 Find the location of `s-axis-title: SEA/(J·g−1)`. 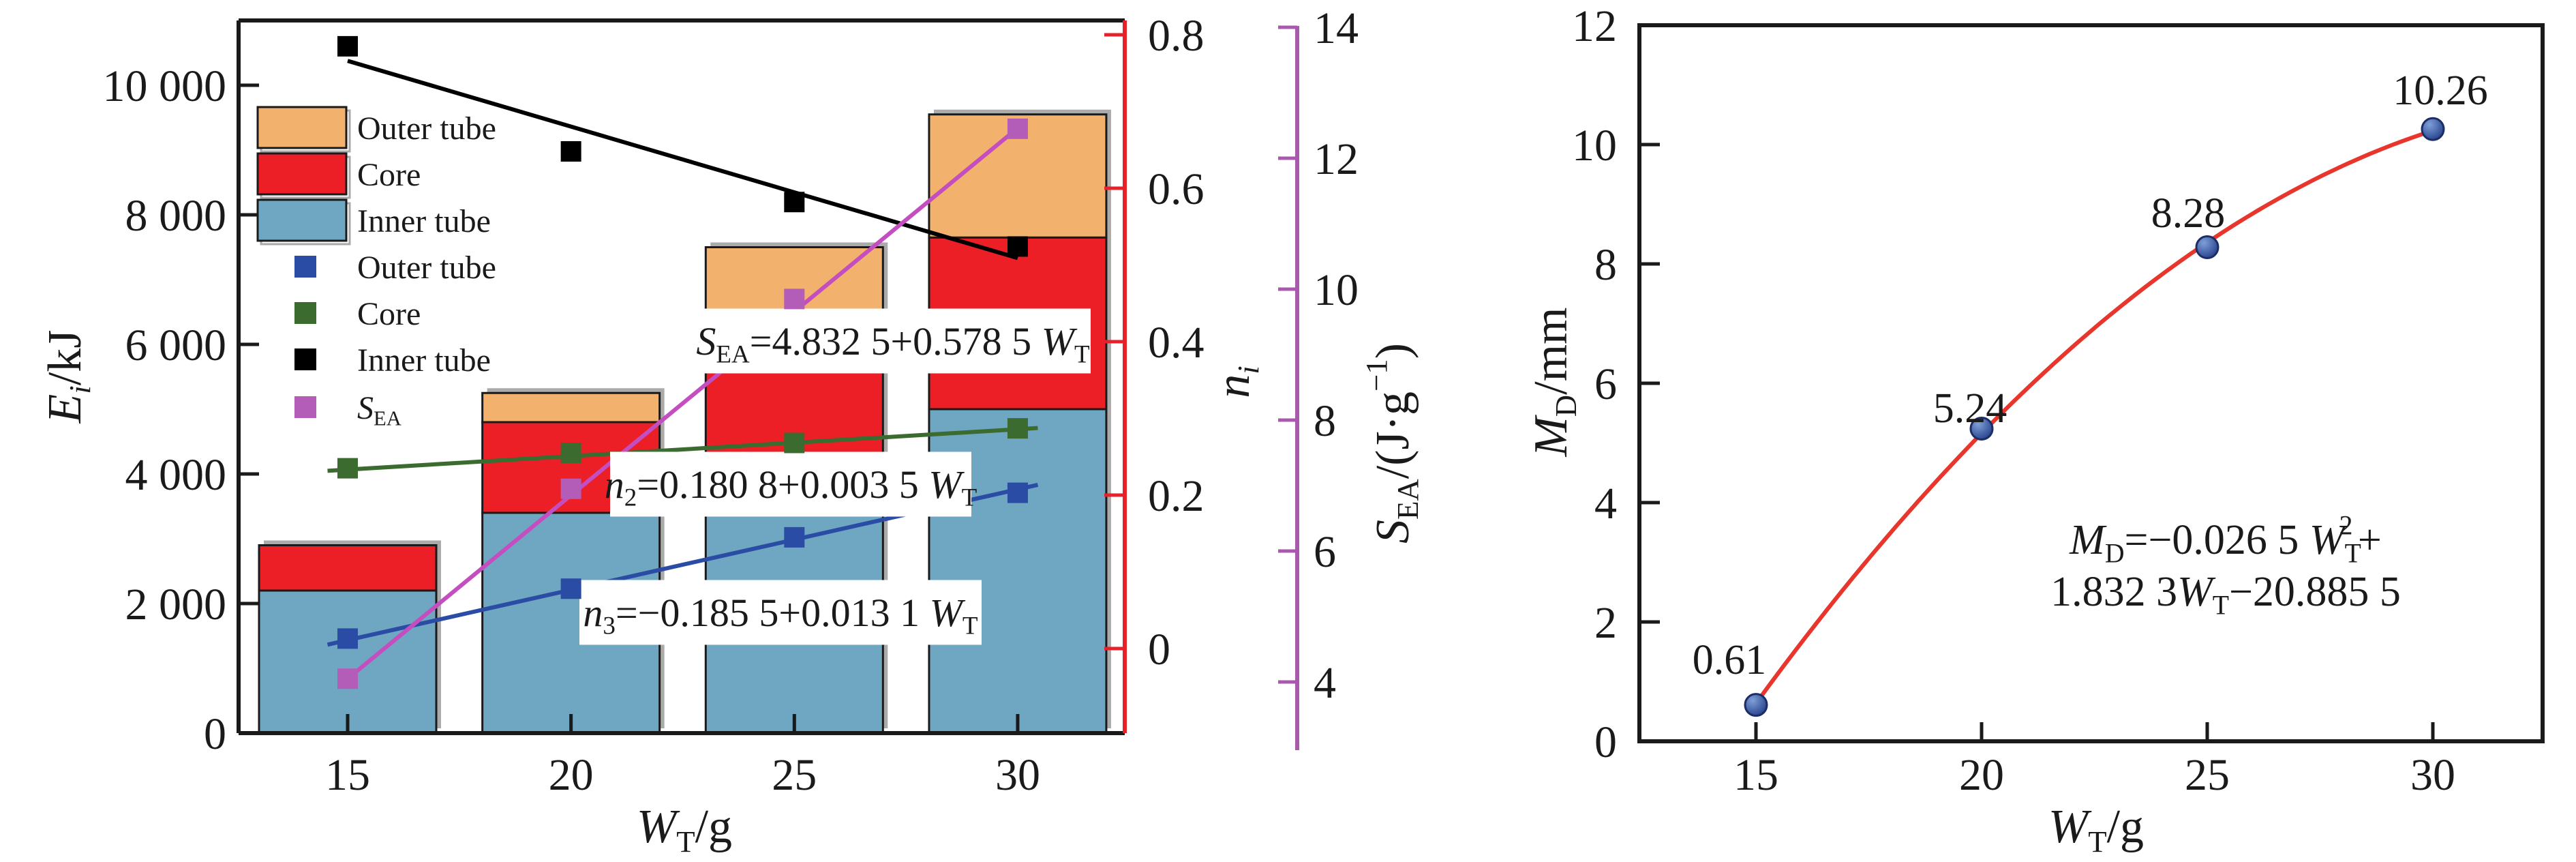

s-axis-title: SEA/(J·g−1) is located at coordinates (1392, 444).